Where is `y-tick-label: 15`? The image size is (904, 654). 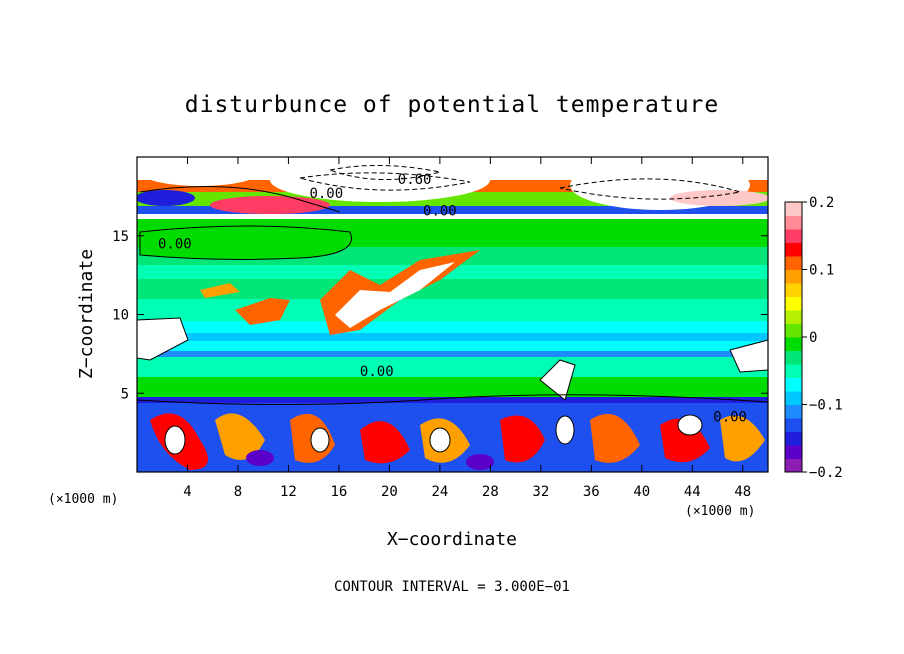 y-tick-label: 15 is located at coordinates (120, 237).